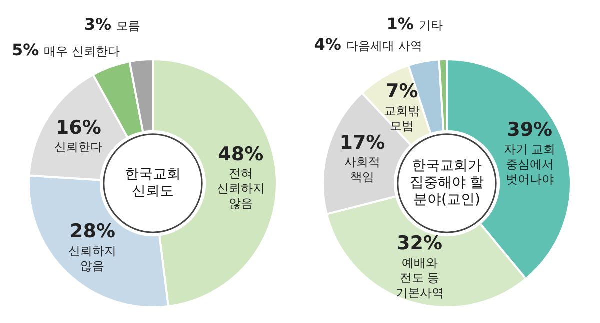 The image size is (600, 323). What do you see at coordinates (384, 45) in the screenshot?
I see `slice-label: 다음세대 사역` at bounding box center [384, 45].